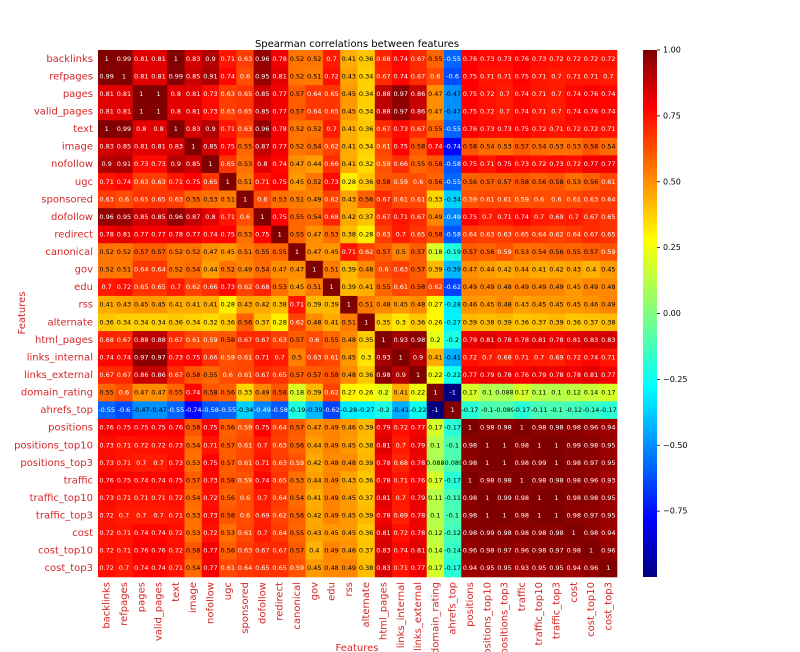 This screenshot has width=800, height=652. Describe the element at coordinates (245, 322) in the screenshot. I see `cell-label: 0.56` at that location.